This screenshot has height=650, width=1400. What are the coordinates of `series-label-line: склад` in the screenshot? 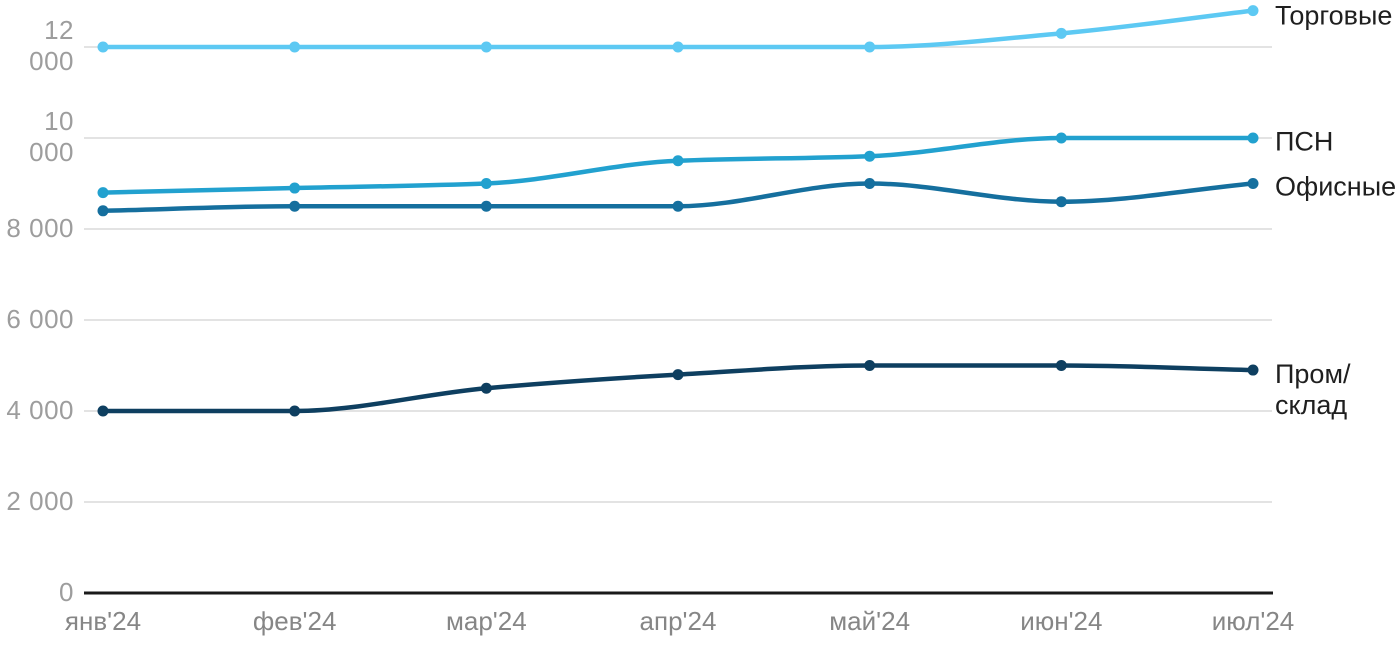 It's located at (1311, 405).